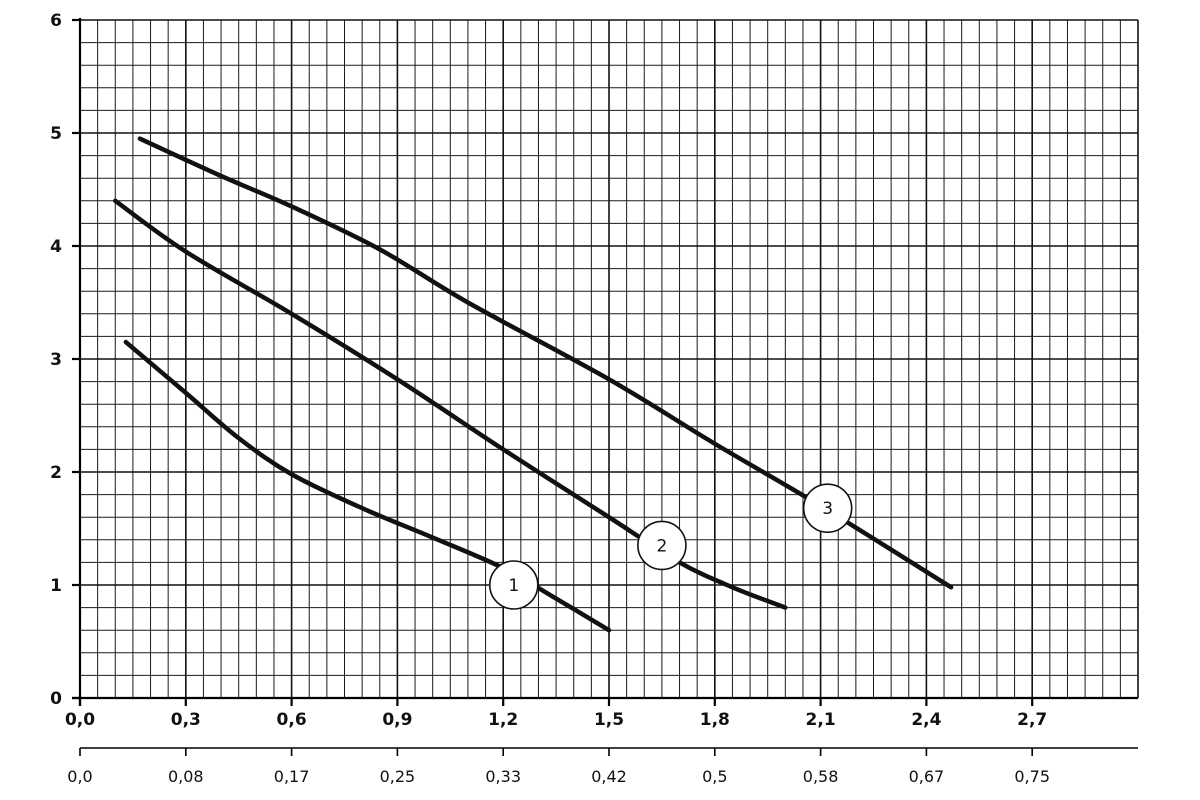  What do you see at coordinates (926, 720) in the screenshot?
I see `x-tick-label: 2,4` at bounding box center [926, 720].